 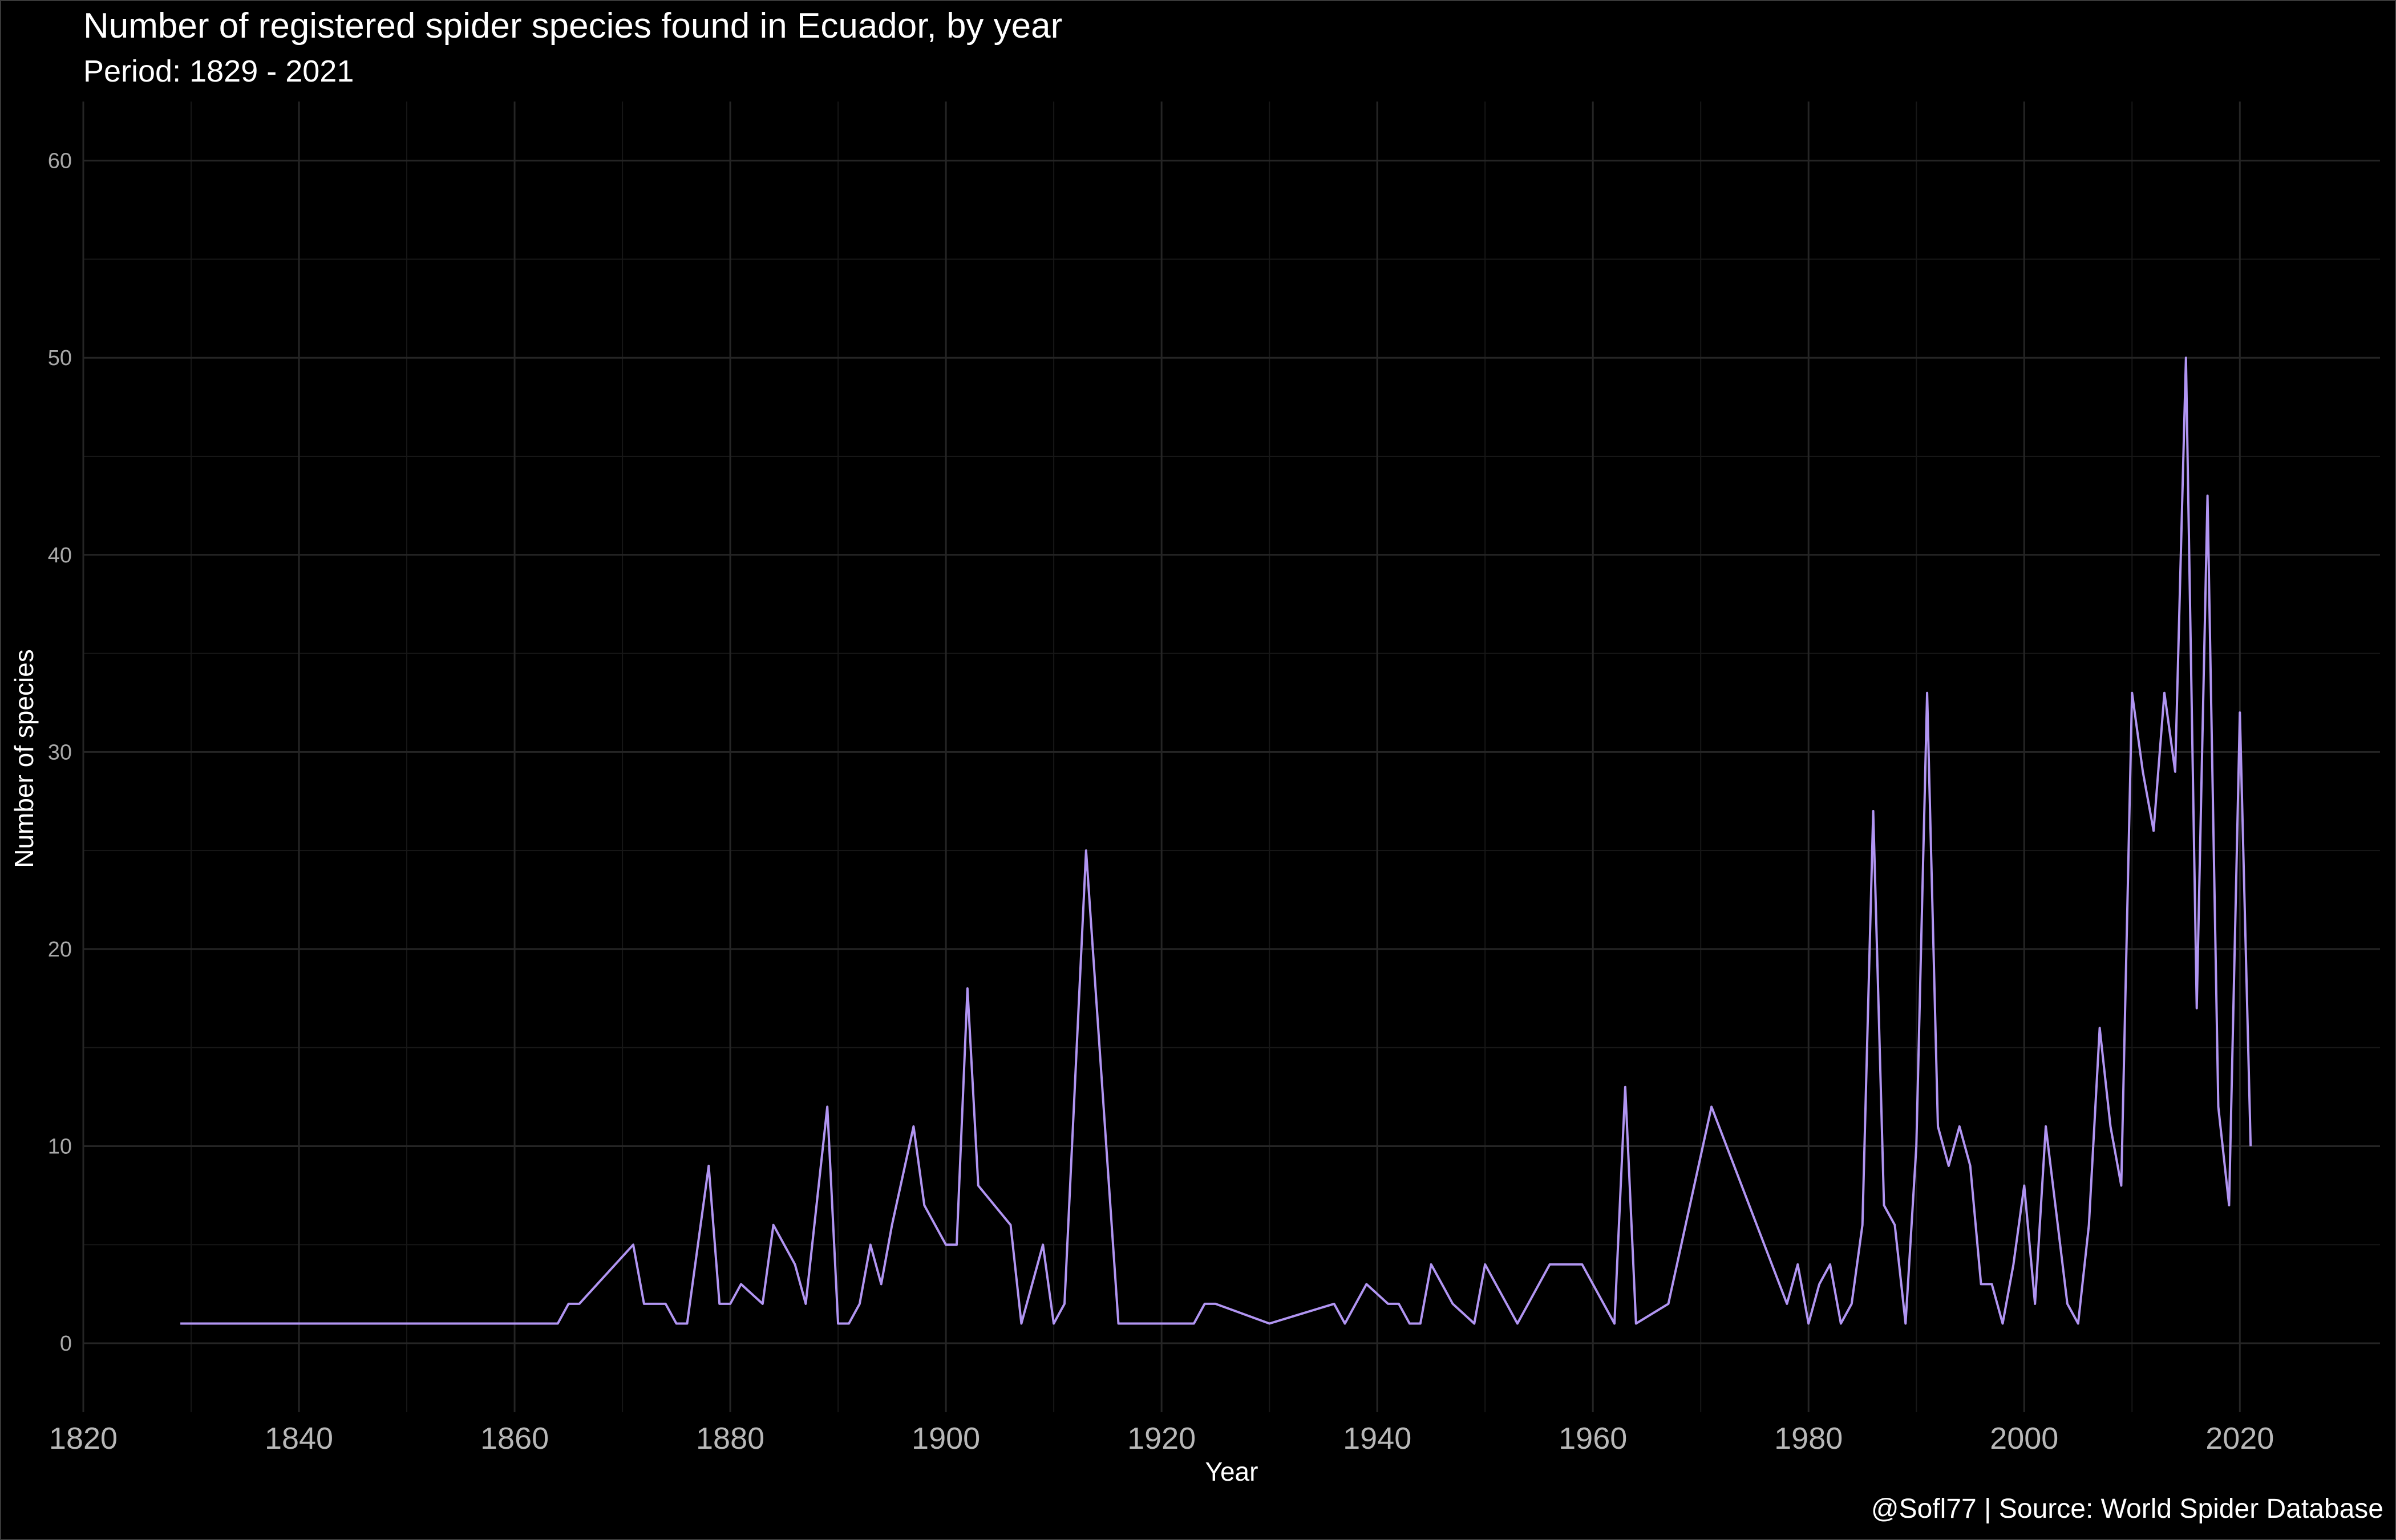 What do you see at coordinates (24, 758) in the screenshot?
I see `y-axis-title: Number of species` at bounding box center [24, 758].